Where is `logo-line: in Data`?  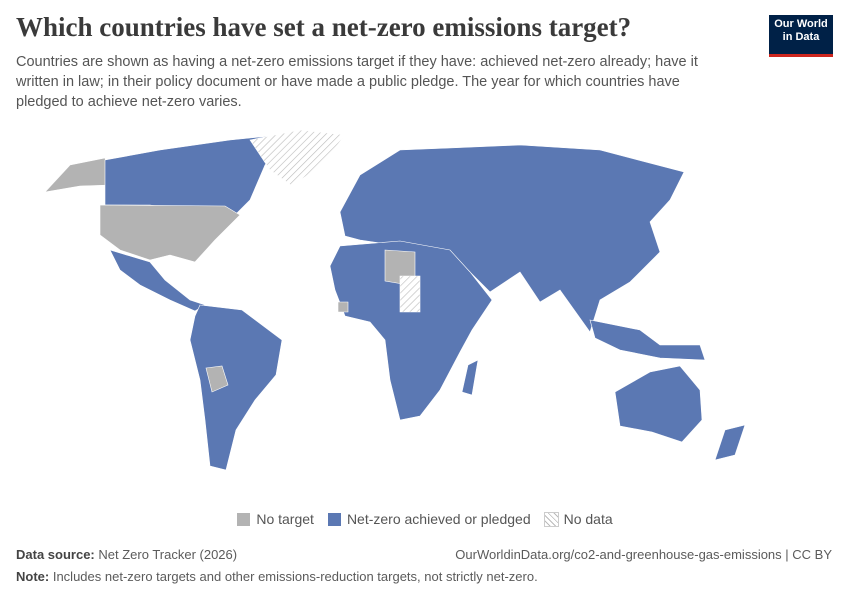 logo-line: in Data is located at coordinates (801, 37).